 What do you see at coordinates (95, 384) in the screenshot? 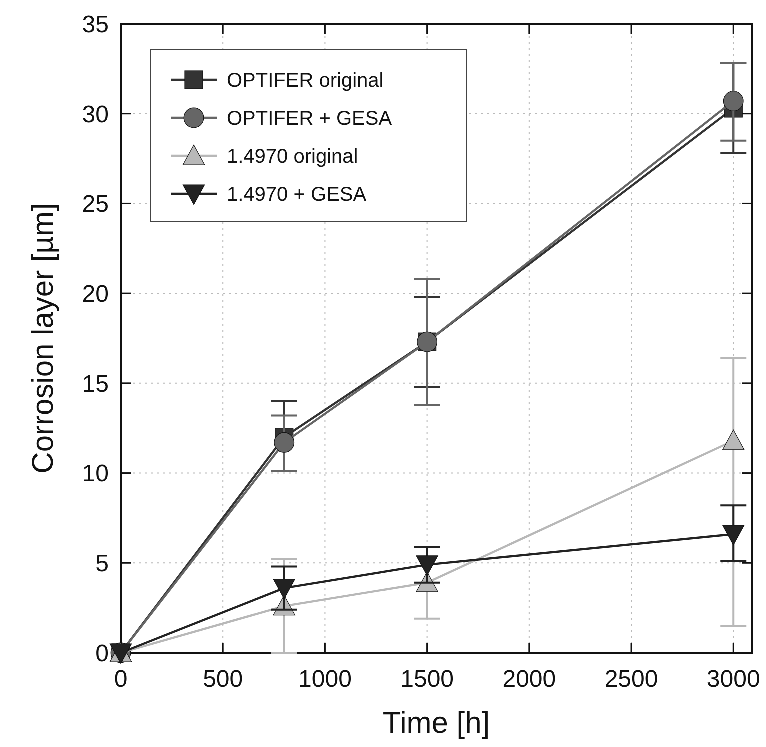
I see `y-tick-label: 15` at bounding box center [95, 384].